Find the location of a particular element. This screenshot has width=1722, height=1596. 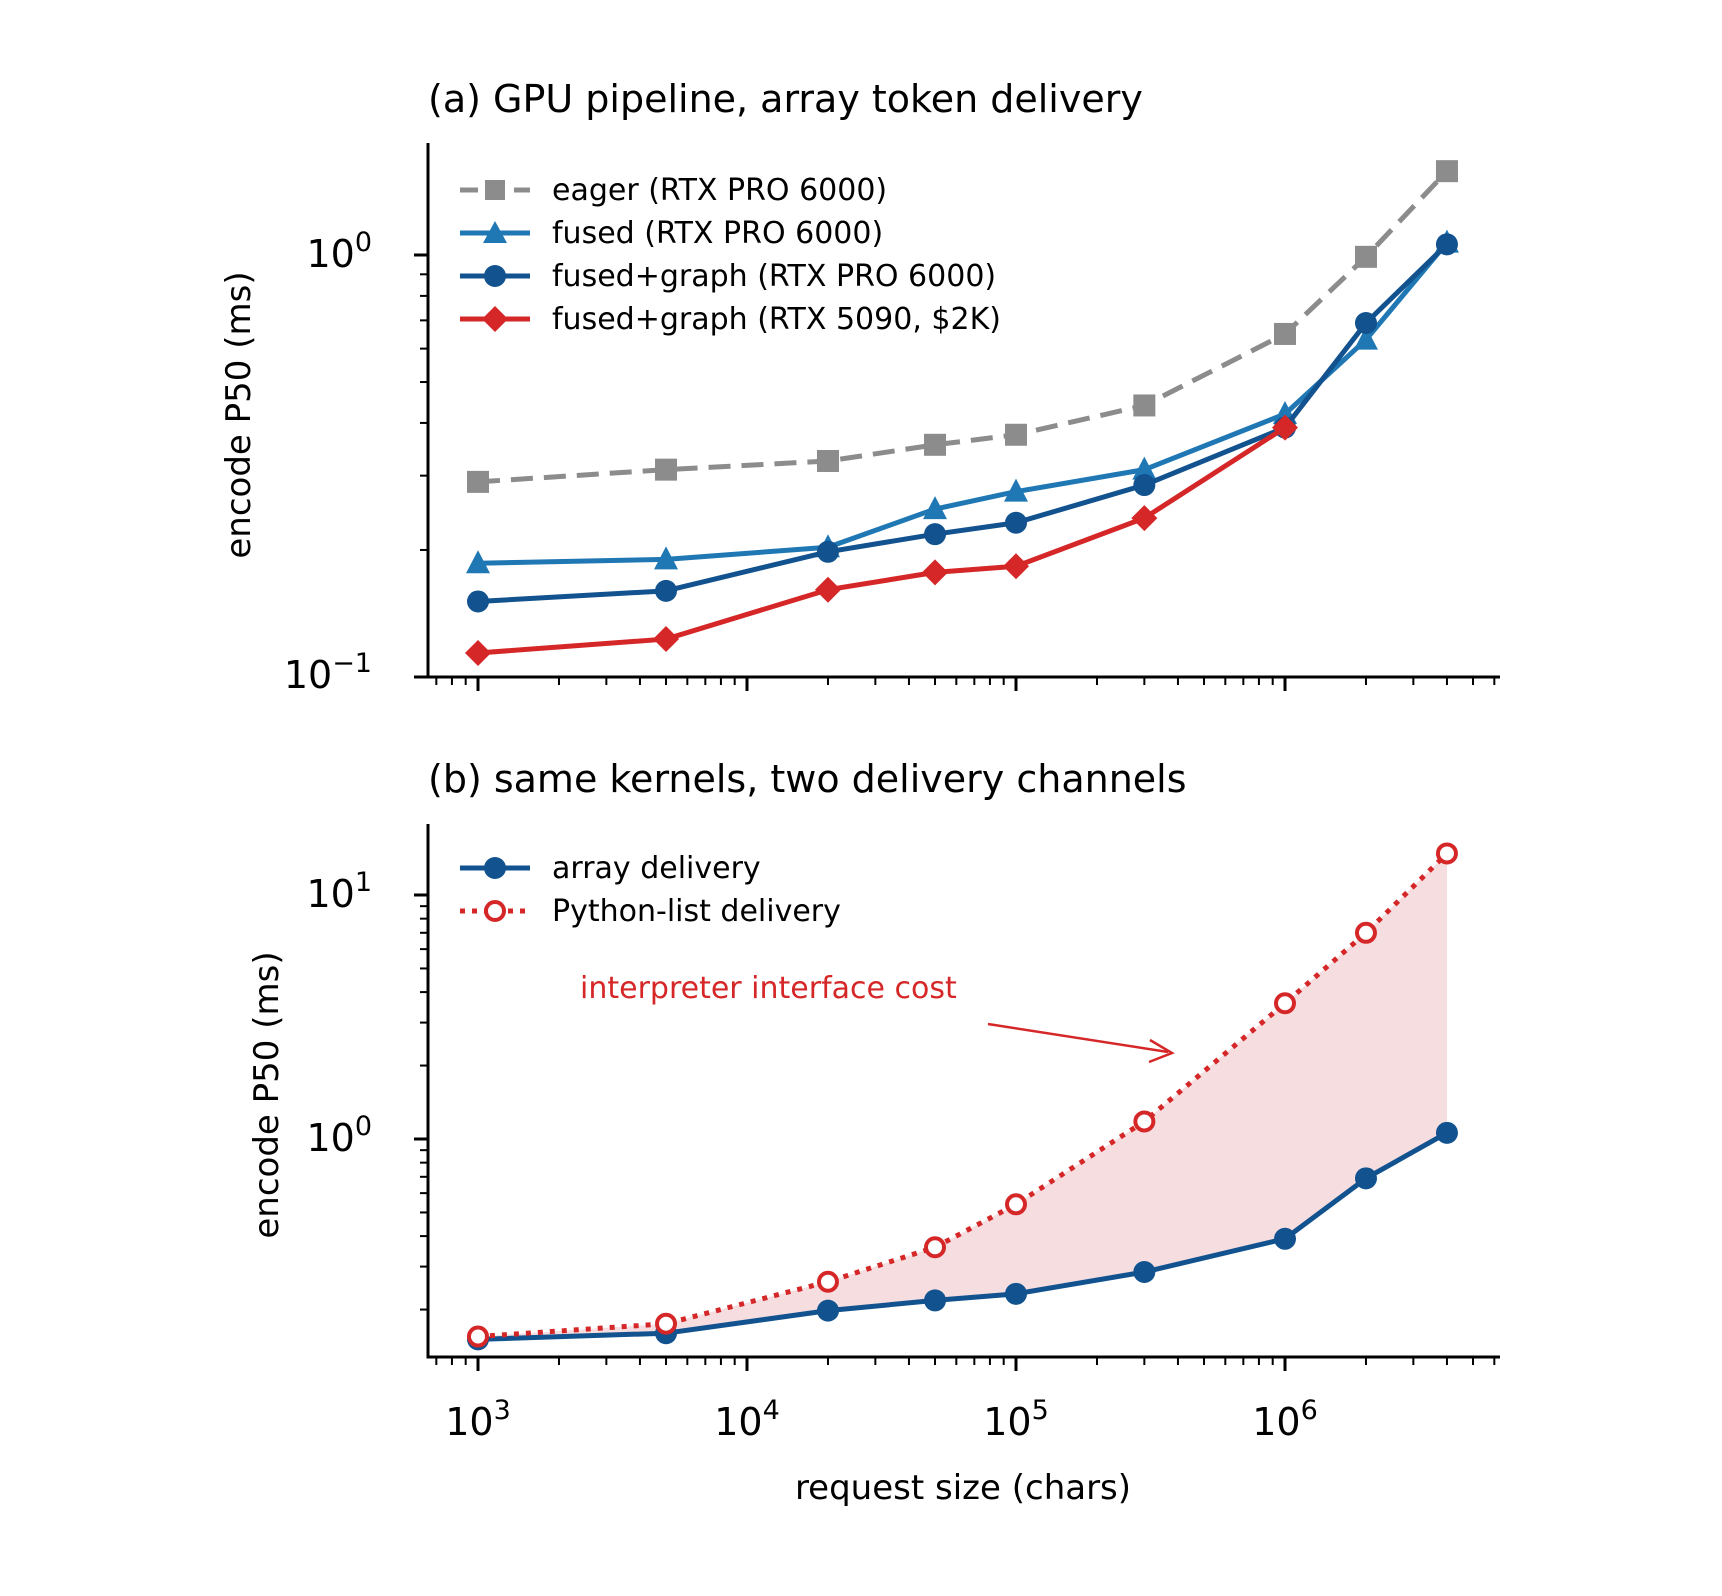

legend-item-eager: eager (RTX PRO 6000) is located at coordinates (673, 190).